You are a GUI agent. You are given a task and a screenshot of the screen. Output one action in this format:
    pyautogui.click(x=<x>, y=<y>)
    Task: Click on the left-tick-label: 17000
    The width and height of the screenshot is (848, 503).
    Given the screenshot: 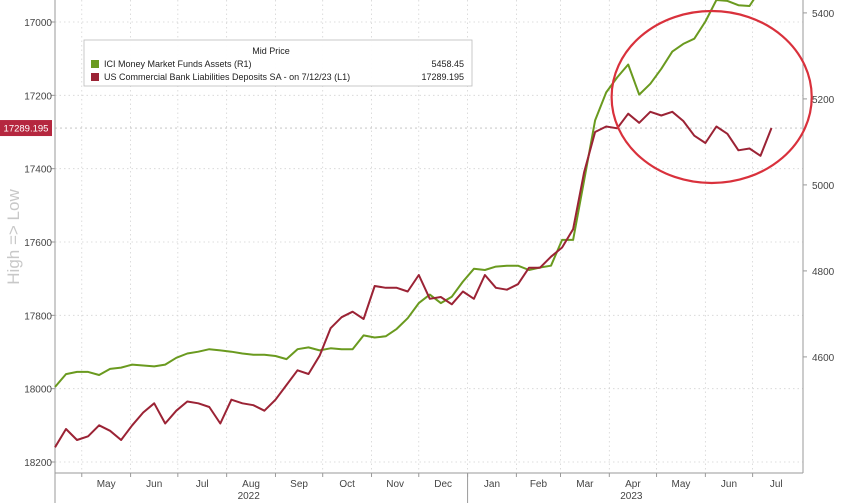 What is the action you would take?
    pyautogui.click(x=38, y=23)
    